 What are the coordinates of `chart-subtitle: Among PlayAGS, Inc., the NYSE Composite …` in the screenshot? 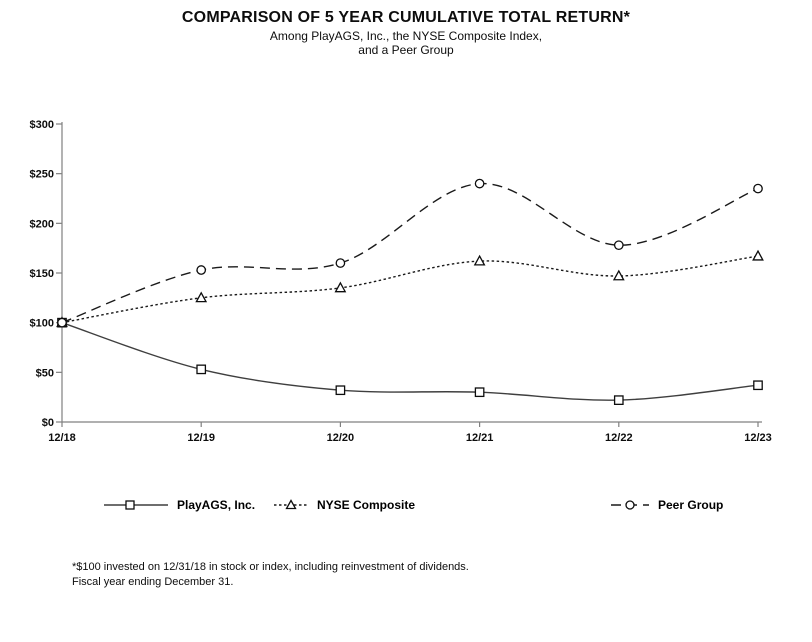 It's located at (406, 43).